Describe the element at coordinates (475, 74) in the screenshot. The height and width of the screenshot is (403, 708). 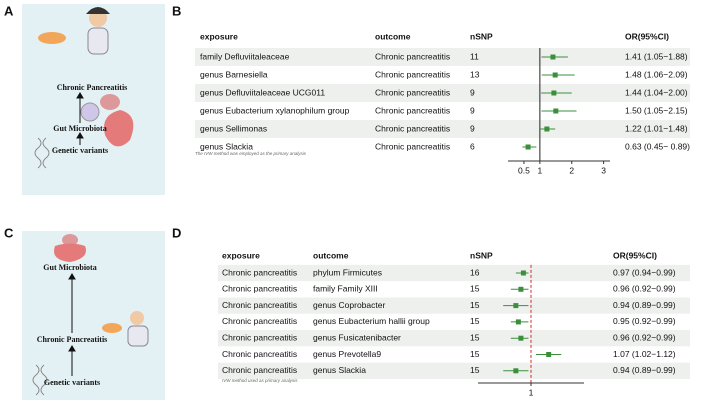
I see `nsnp: 13` at that location.